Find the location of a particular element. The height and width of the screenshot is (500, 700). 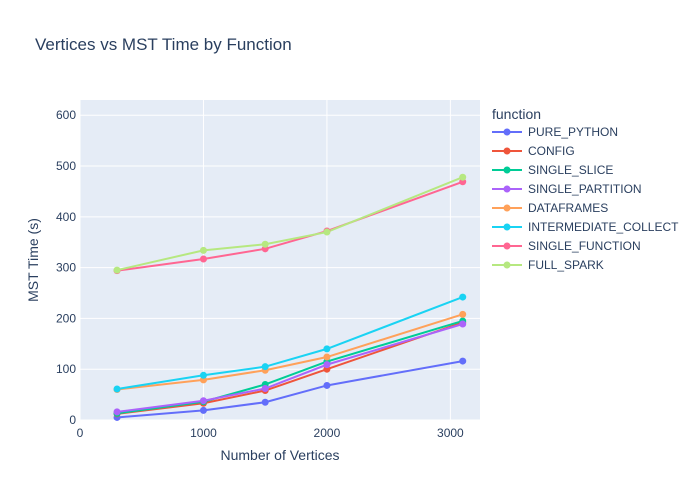

y-axis-title: MST Time (s) is located at coordinates (33, 260).